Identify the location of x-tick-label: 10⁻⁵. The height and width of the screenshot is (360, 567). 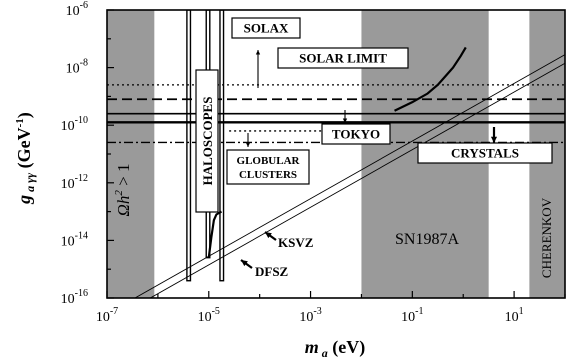
(209, 315).